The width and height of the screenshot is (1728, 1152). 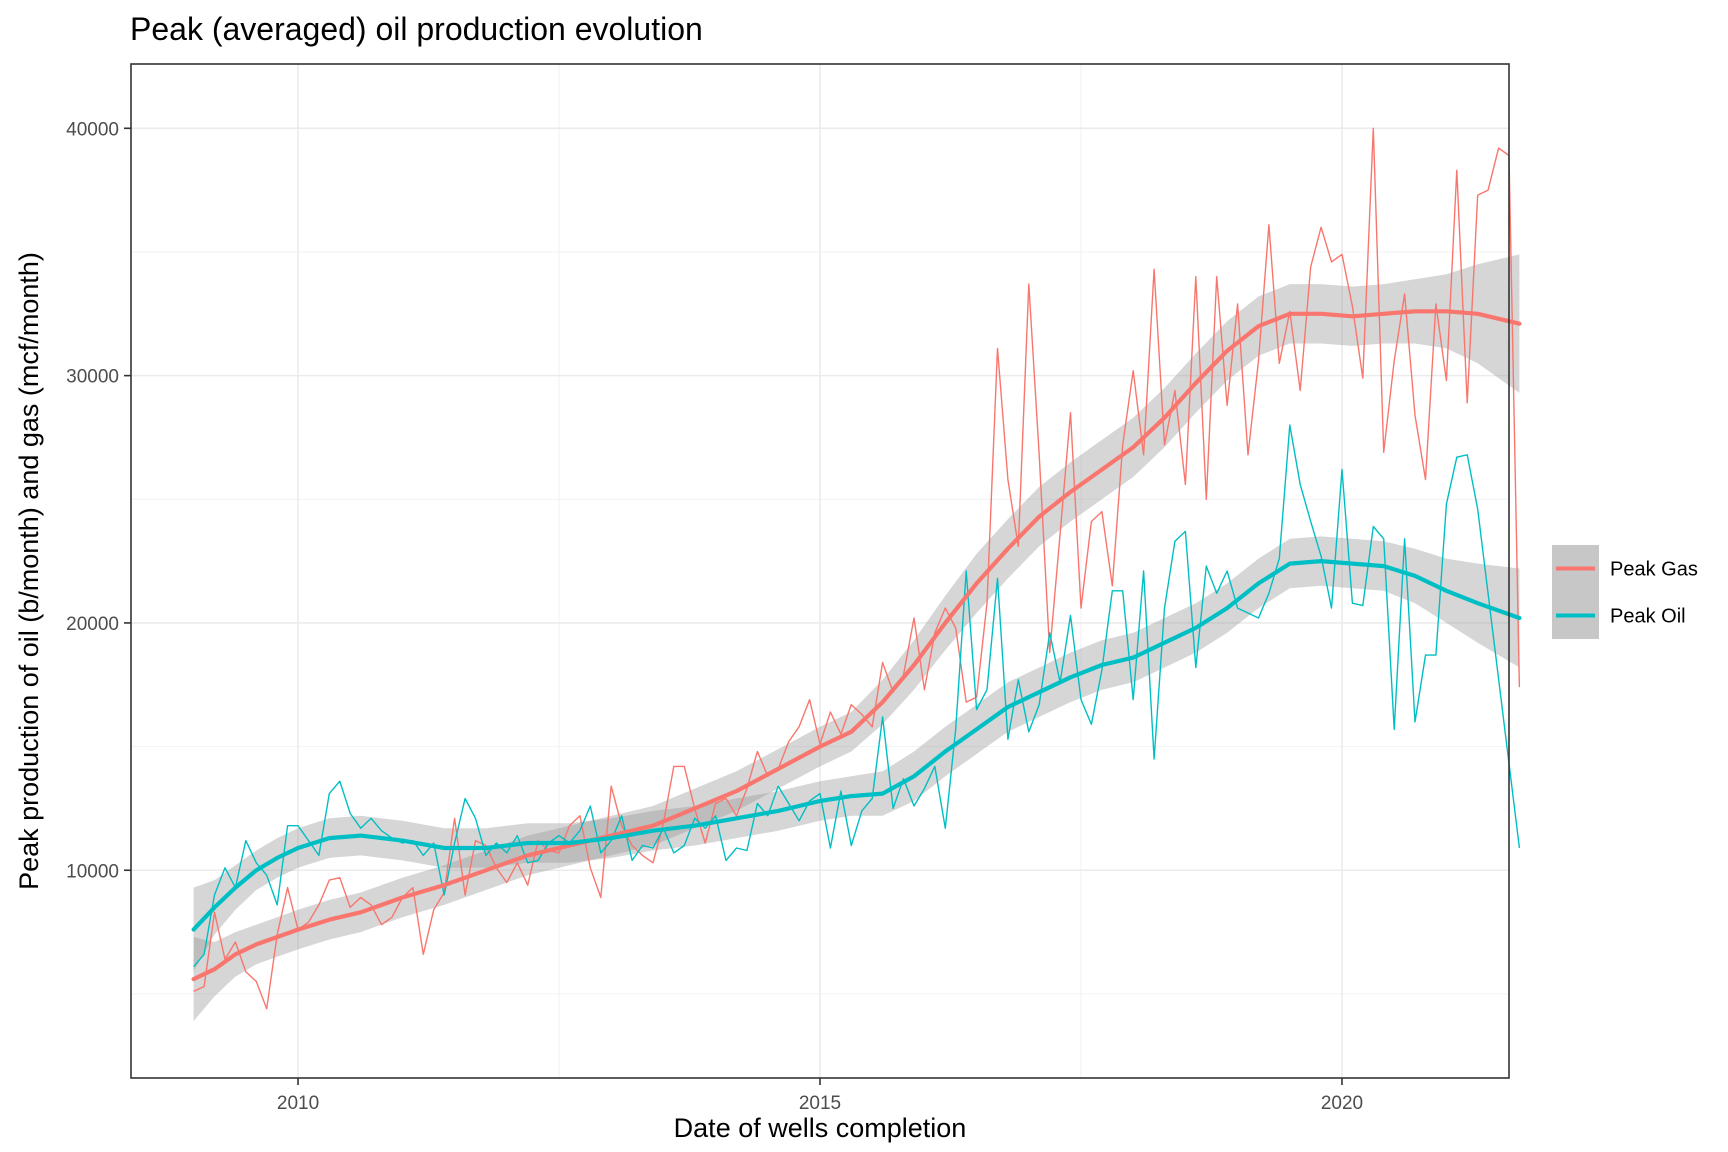 I want to click on x-tick-label: 2015, so click(x=820, y=1103).